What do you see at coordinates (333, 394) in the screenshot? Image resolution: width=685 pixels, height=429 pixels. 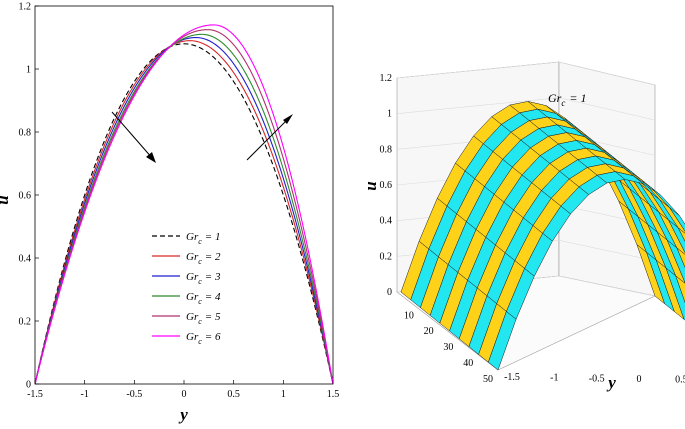 I see `x-tick-label: 1.5` at bounding box center [333, 394].